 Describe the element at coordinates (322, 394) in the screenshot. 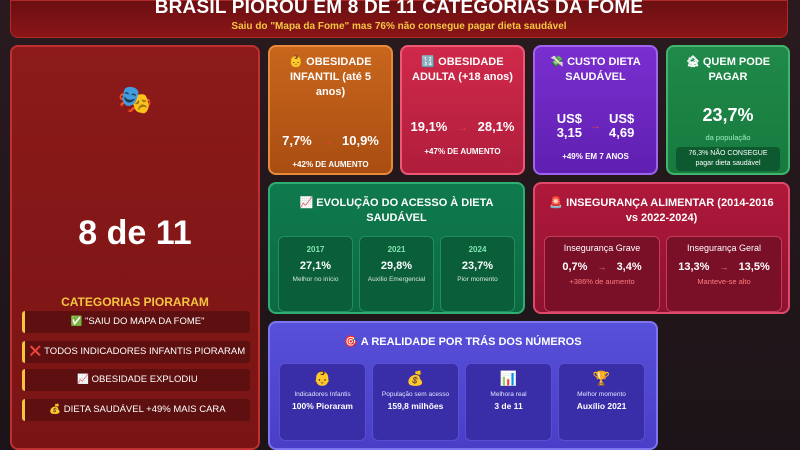

I see `reality-label: Indicadores Infantis` at that location.